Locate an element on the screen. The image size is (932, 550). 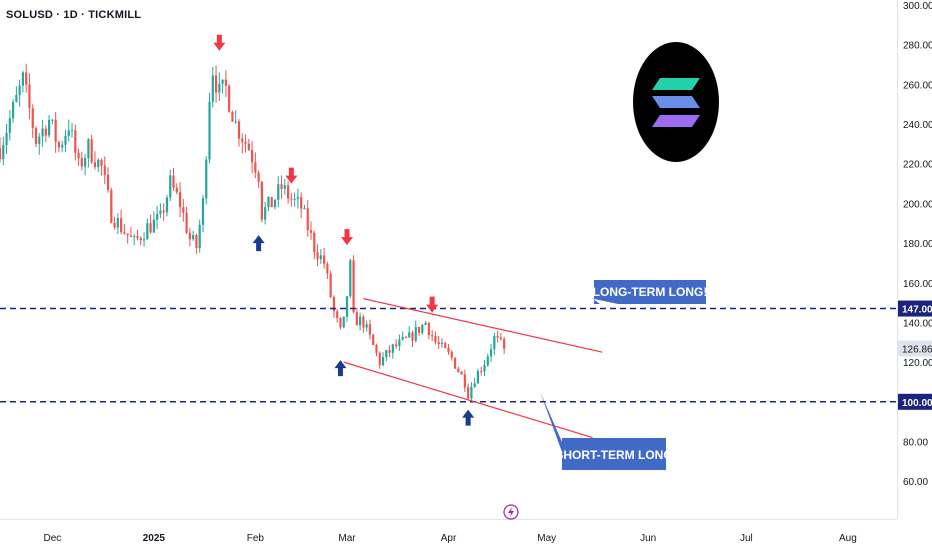
time-tick-label: 2025 is located at coordinates (154, 538).